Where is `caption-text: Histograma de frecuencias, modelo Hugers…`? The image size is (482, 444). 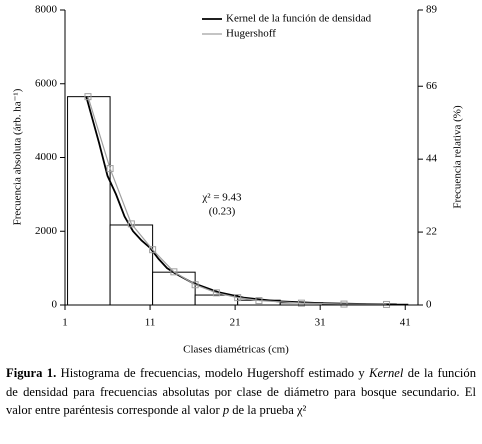 caption-text: Histograma de frecuencias, modelo Hugers… is located at coordinates (213, 373).